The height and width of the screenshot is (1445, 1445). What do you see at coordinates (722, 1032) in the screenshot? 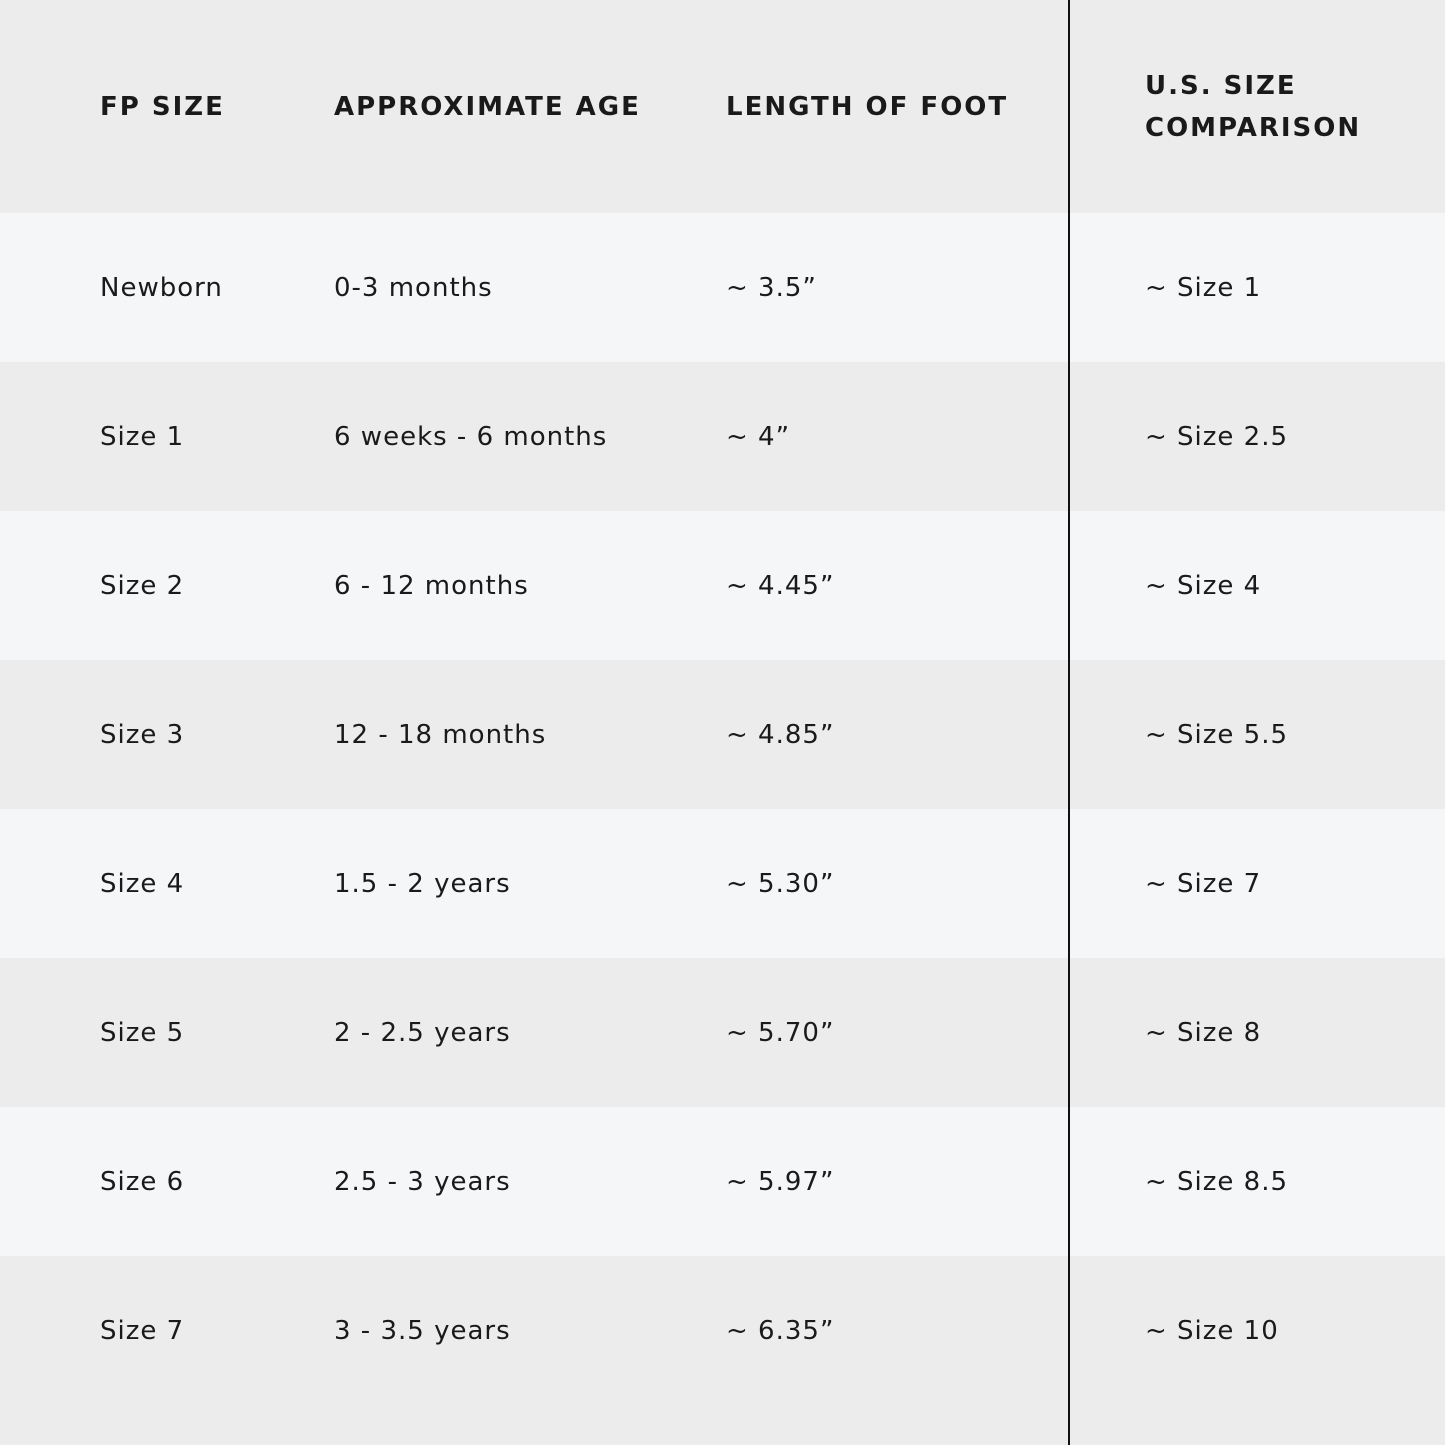
I see `table-row: Size 5 2 - 2.5 years ~ 5.70” ~ Size 8` at bounding box center [722, 1032].